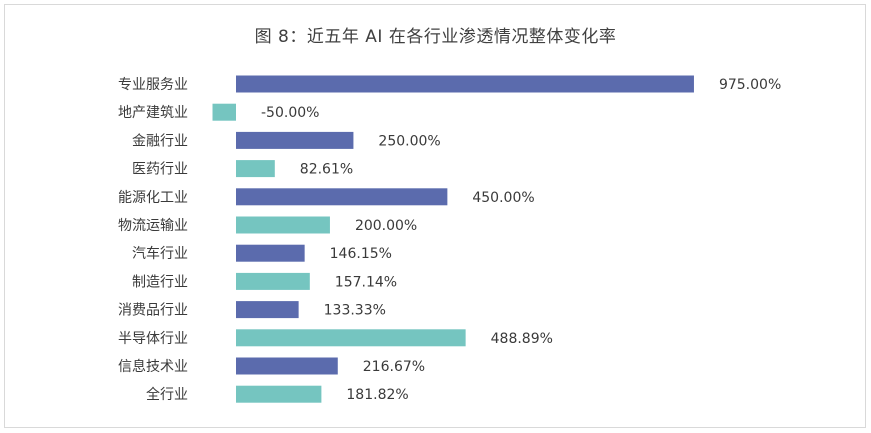 This screenshot has height=433, width=871. What do you see at coordinates (153, 366) in the screenshot?
I see `category-label: 信息技术业` at bounding box center [153, 366].